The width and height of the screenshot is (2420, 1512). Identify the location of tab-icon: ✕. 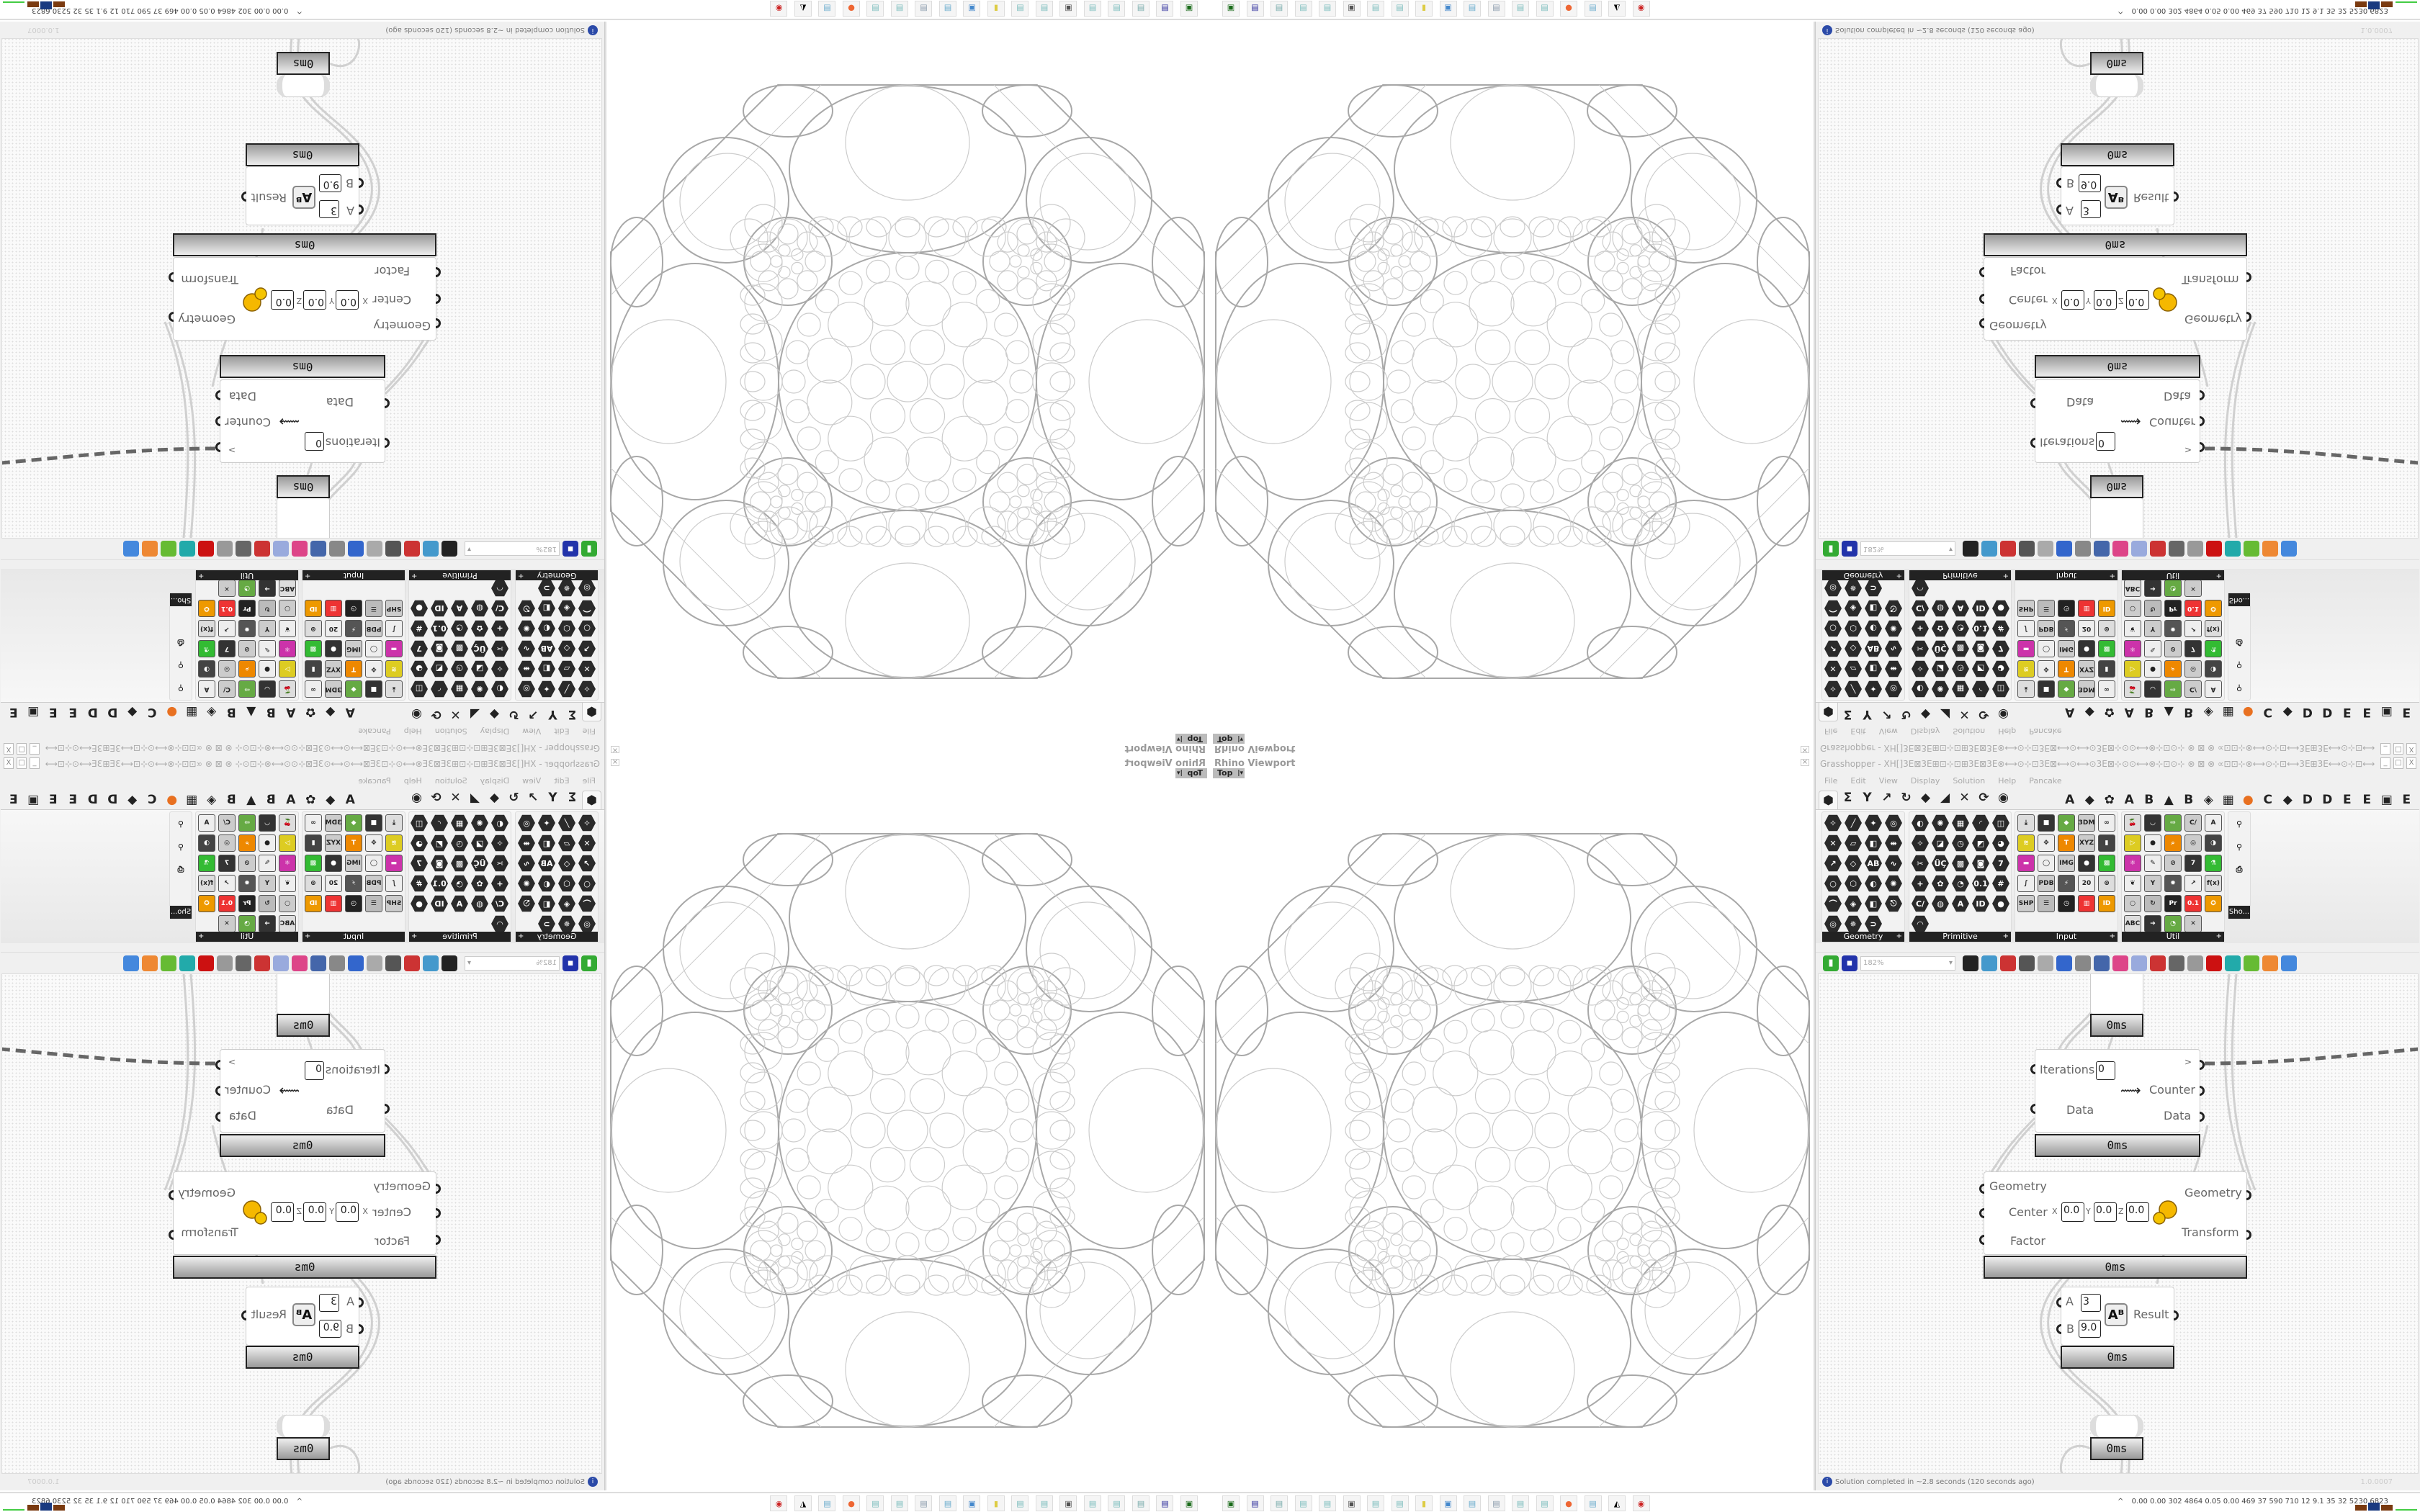
(1964, 798).